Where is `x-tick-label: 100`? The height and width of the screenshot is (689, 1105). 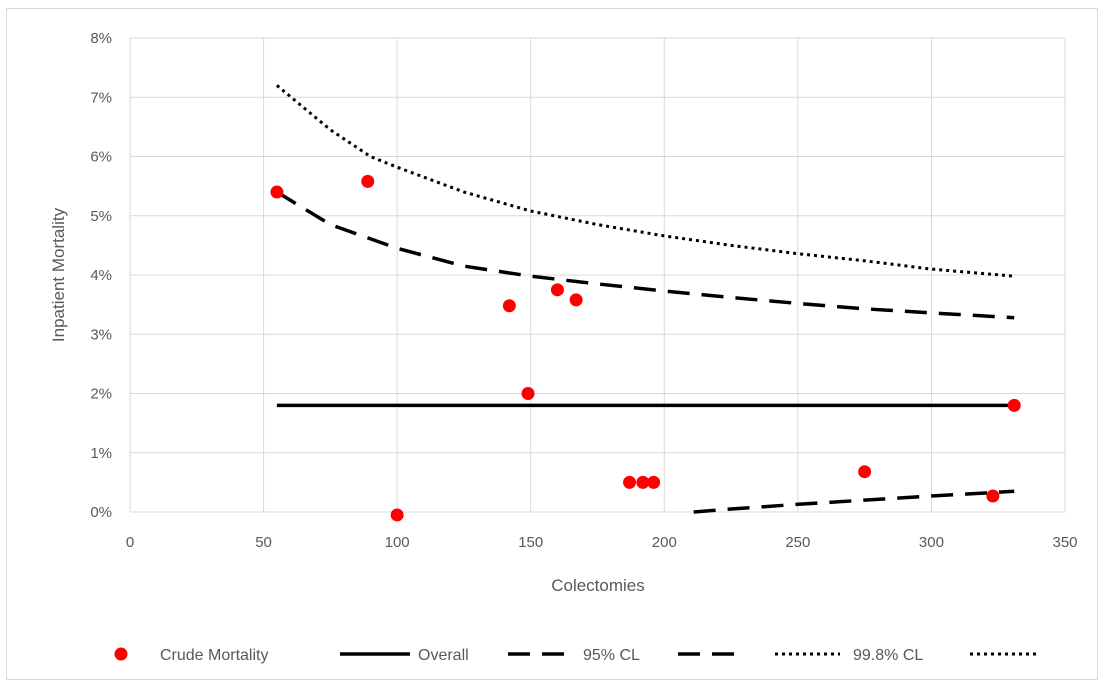 x-tick-label: 100 is located at coordinates (397, 542).